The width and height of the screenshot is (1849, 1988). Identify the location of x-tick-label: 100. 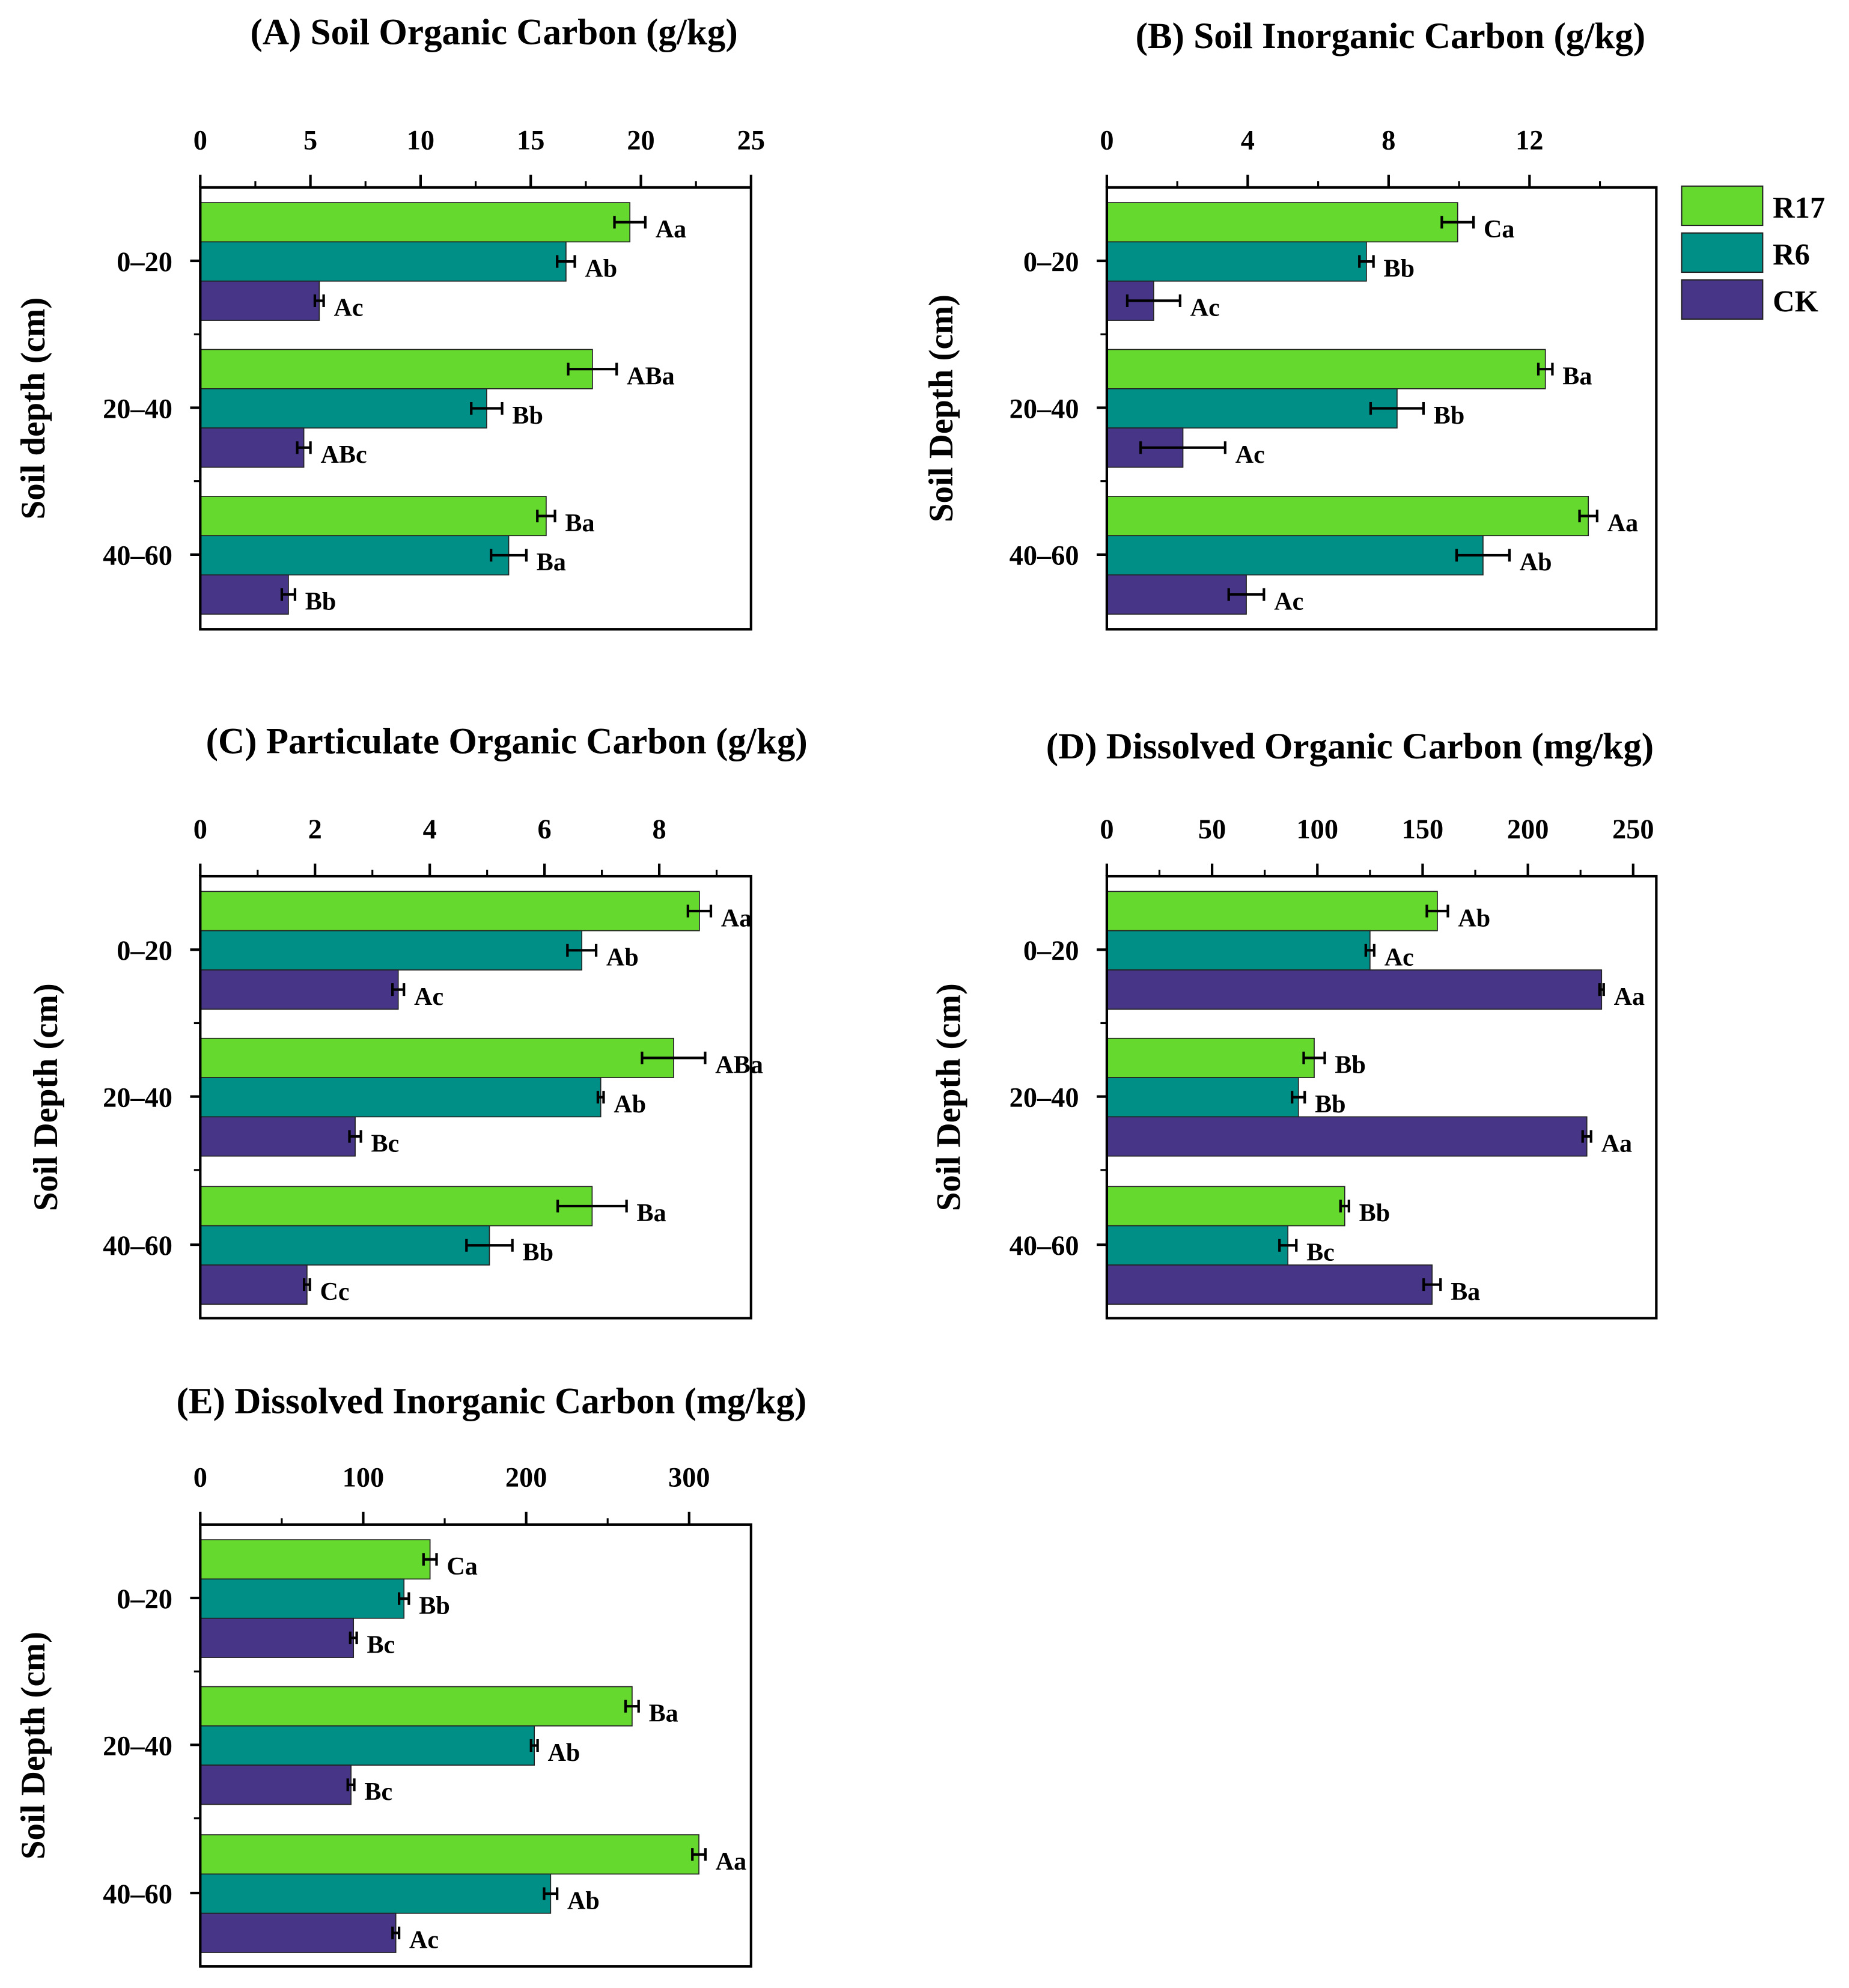
(1318, 829).